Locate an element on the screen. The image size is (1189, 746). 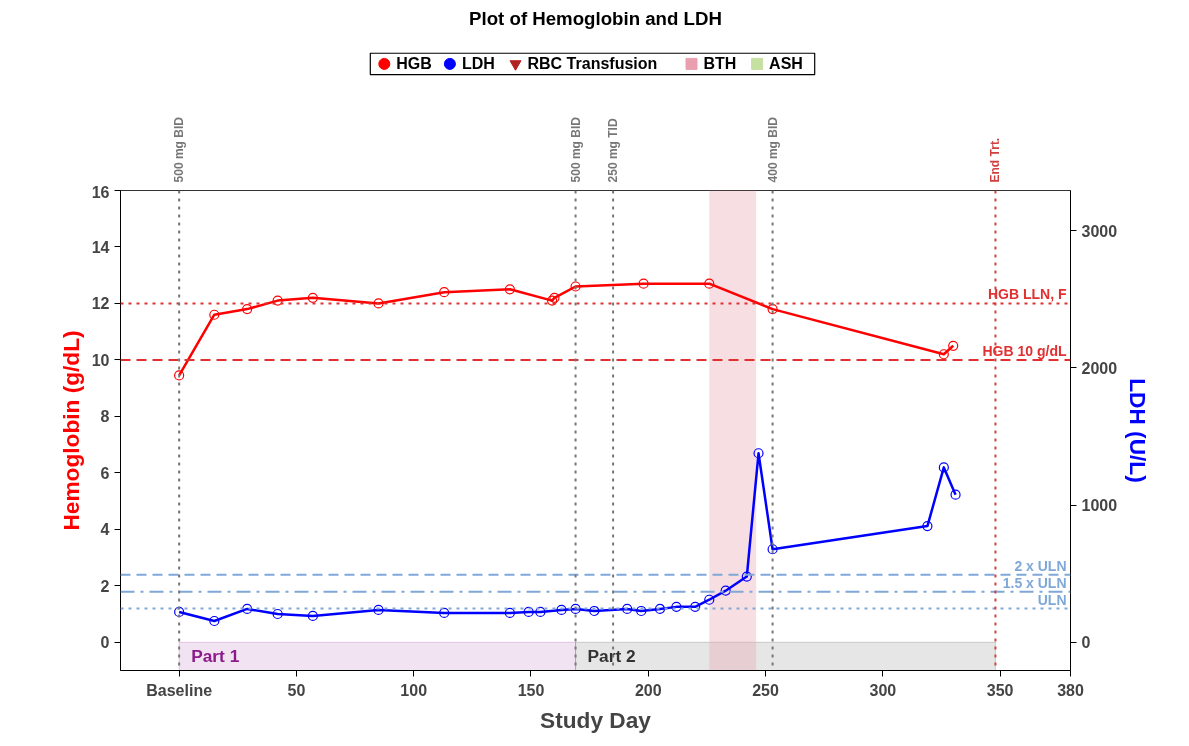
x-tick-label: 250 is located at coordinates (766, 690).